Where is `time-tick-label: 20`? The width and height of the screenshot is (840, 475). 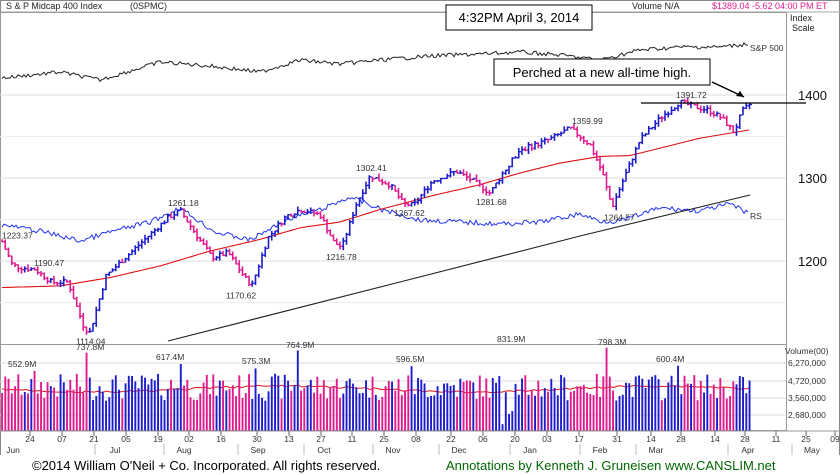 time-tick-label: 20 is located at coordinates (515, 439).